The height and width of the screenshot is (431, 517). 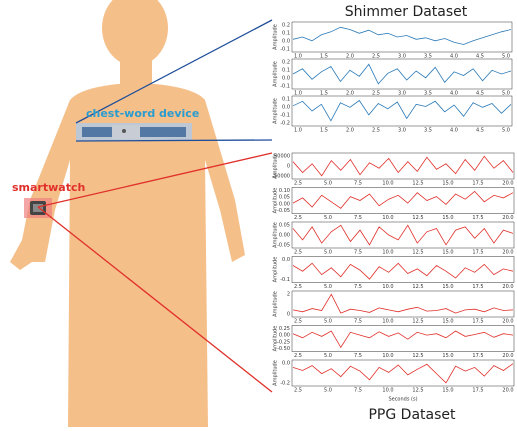 What do you see at coordinates (412, 415) in the screenshot?
I see `title: PPG Dataset` at bounding box center [412, 415].